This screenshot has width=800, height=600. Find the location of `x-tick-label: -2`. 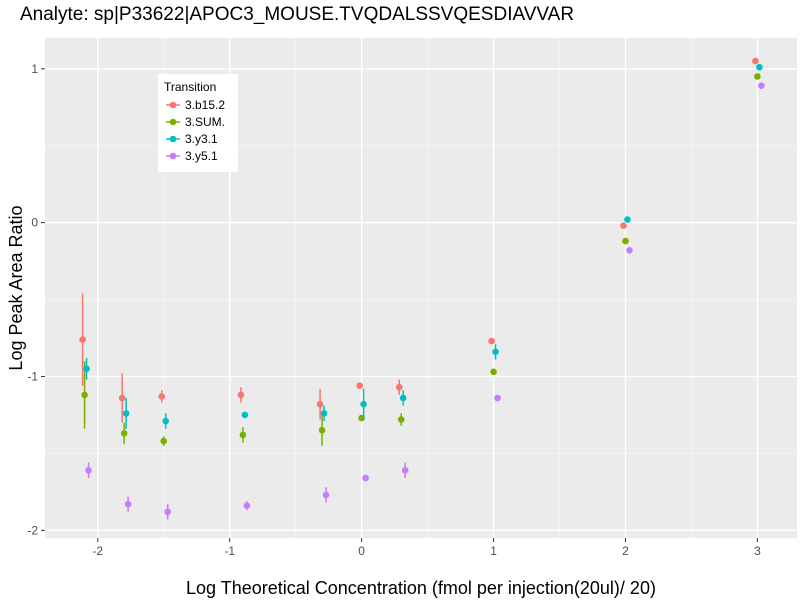

x-tick-label: -2 is located at coordinates (97, 551).